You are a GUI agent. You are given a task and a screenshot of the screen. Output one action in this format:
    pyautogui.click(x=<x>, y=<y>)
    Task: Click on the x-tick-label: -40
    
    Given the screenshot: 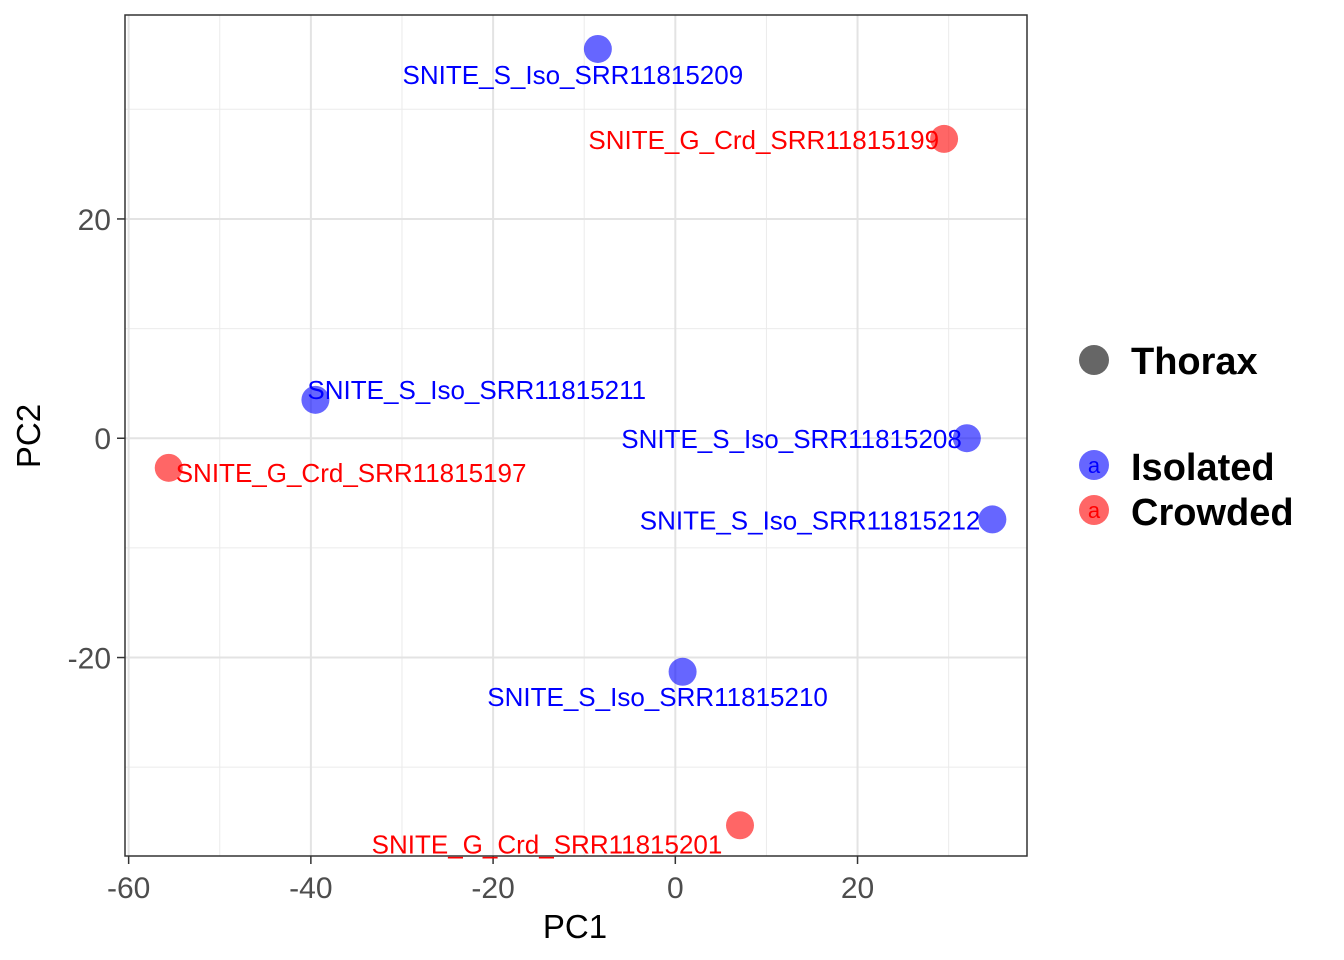 What is the action you would take?
    pyautogui.click(x=310, y=888)
    